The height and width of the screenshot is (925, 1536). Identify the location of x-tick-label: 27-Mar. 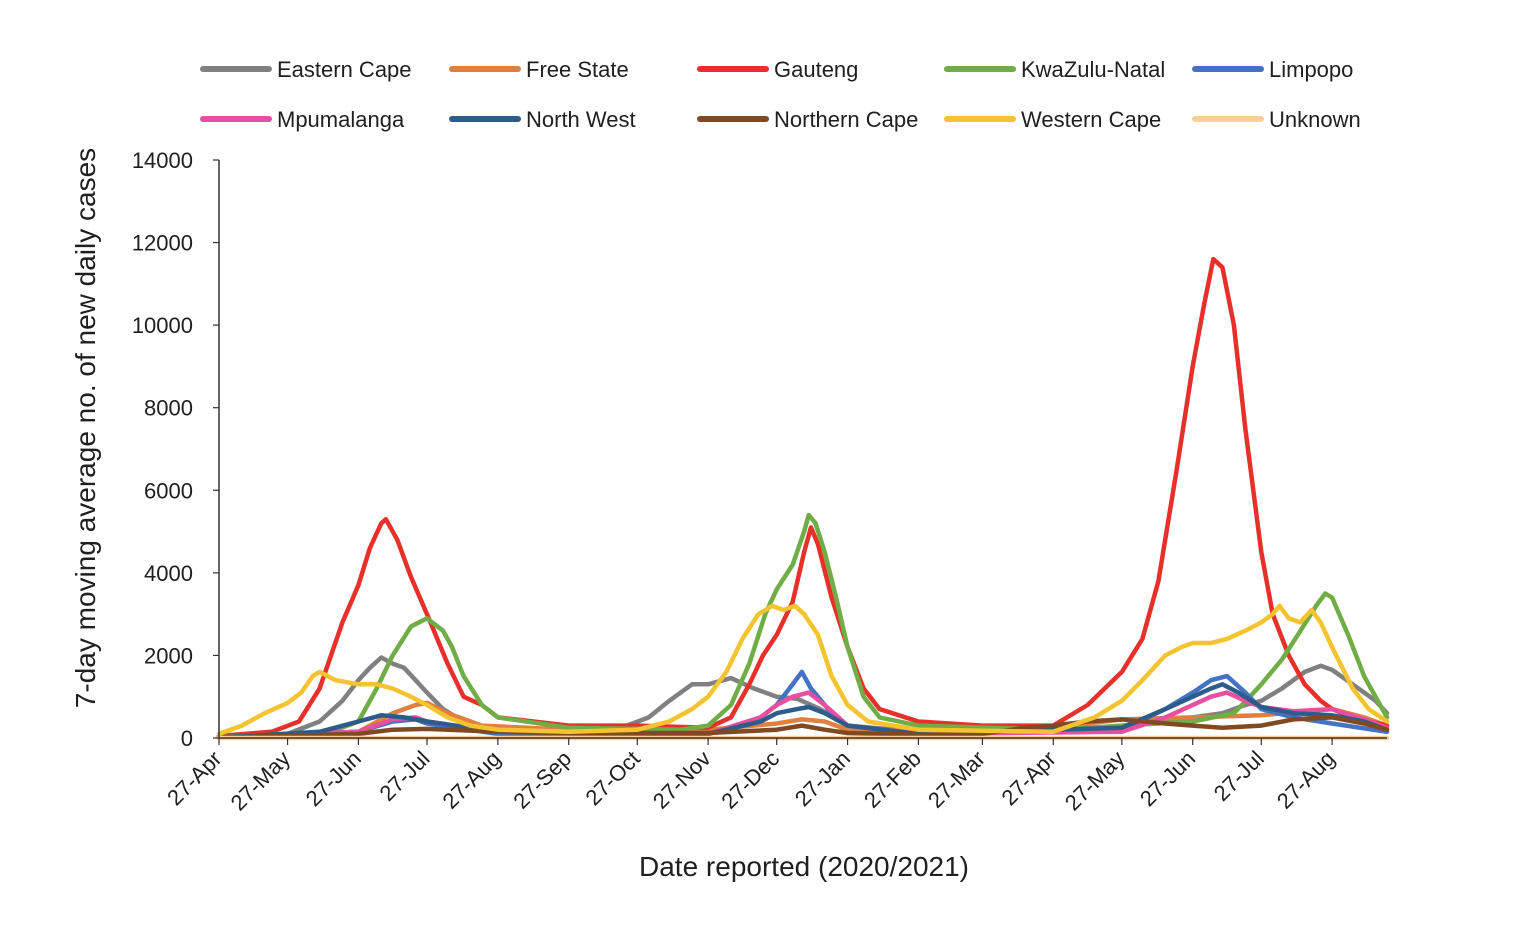
(956, 779).